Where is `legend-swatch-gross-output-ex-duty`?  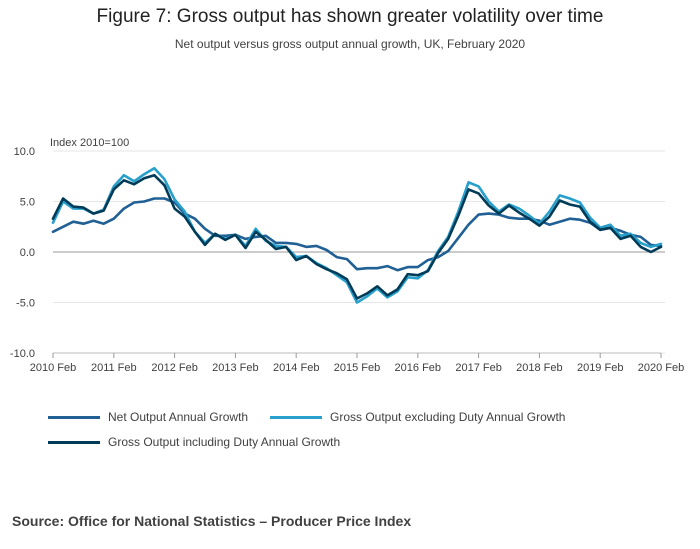
legend-swatch-gross-output-ex-duty is located at coordinates (296, 417).